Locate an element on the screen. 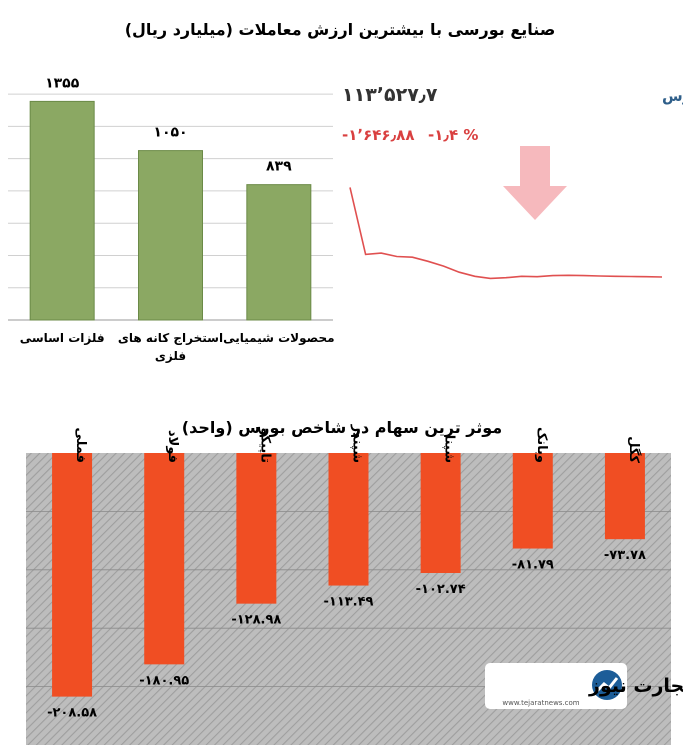  chart1-category-label: محصولات شیمیایی is located at coordinates (278, 338).